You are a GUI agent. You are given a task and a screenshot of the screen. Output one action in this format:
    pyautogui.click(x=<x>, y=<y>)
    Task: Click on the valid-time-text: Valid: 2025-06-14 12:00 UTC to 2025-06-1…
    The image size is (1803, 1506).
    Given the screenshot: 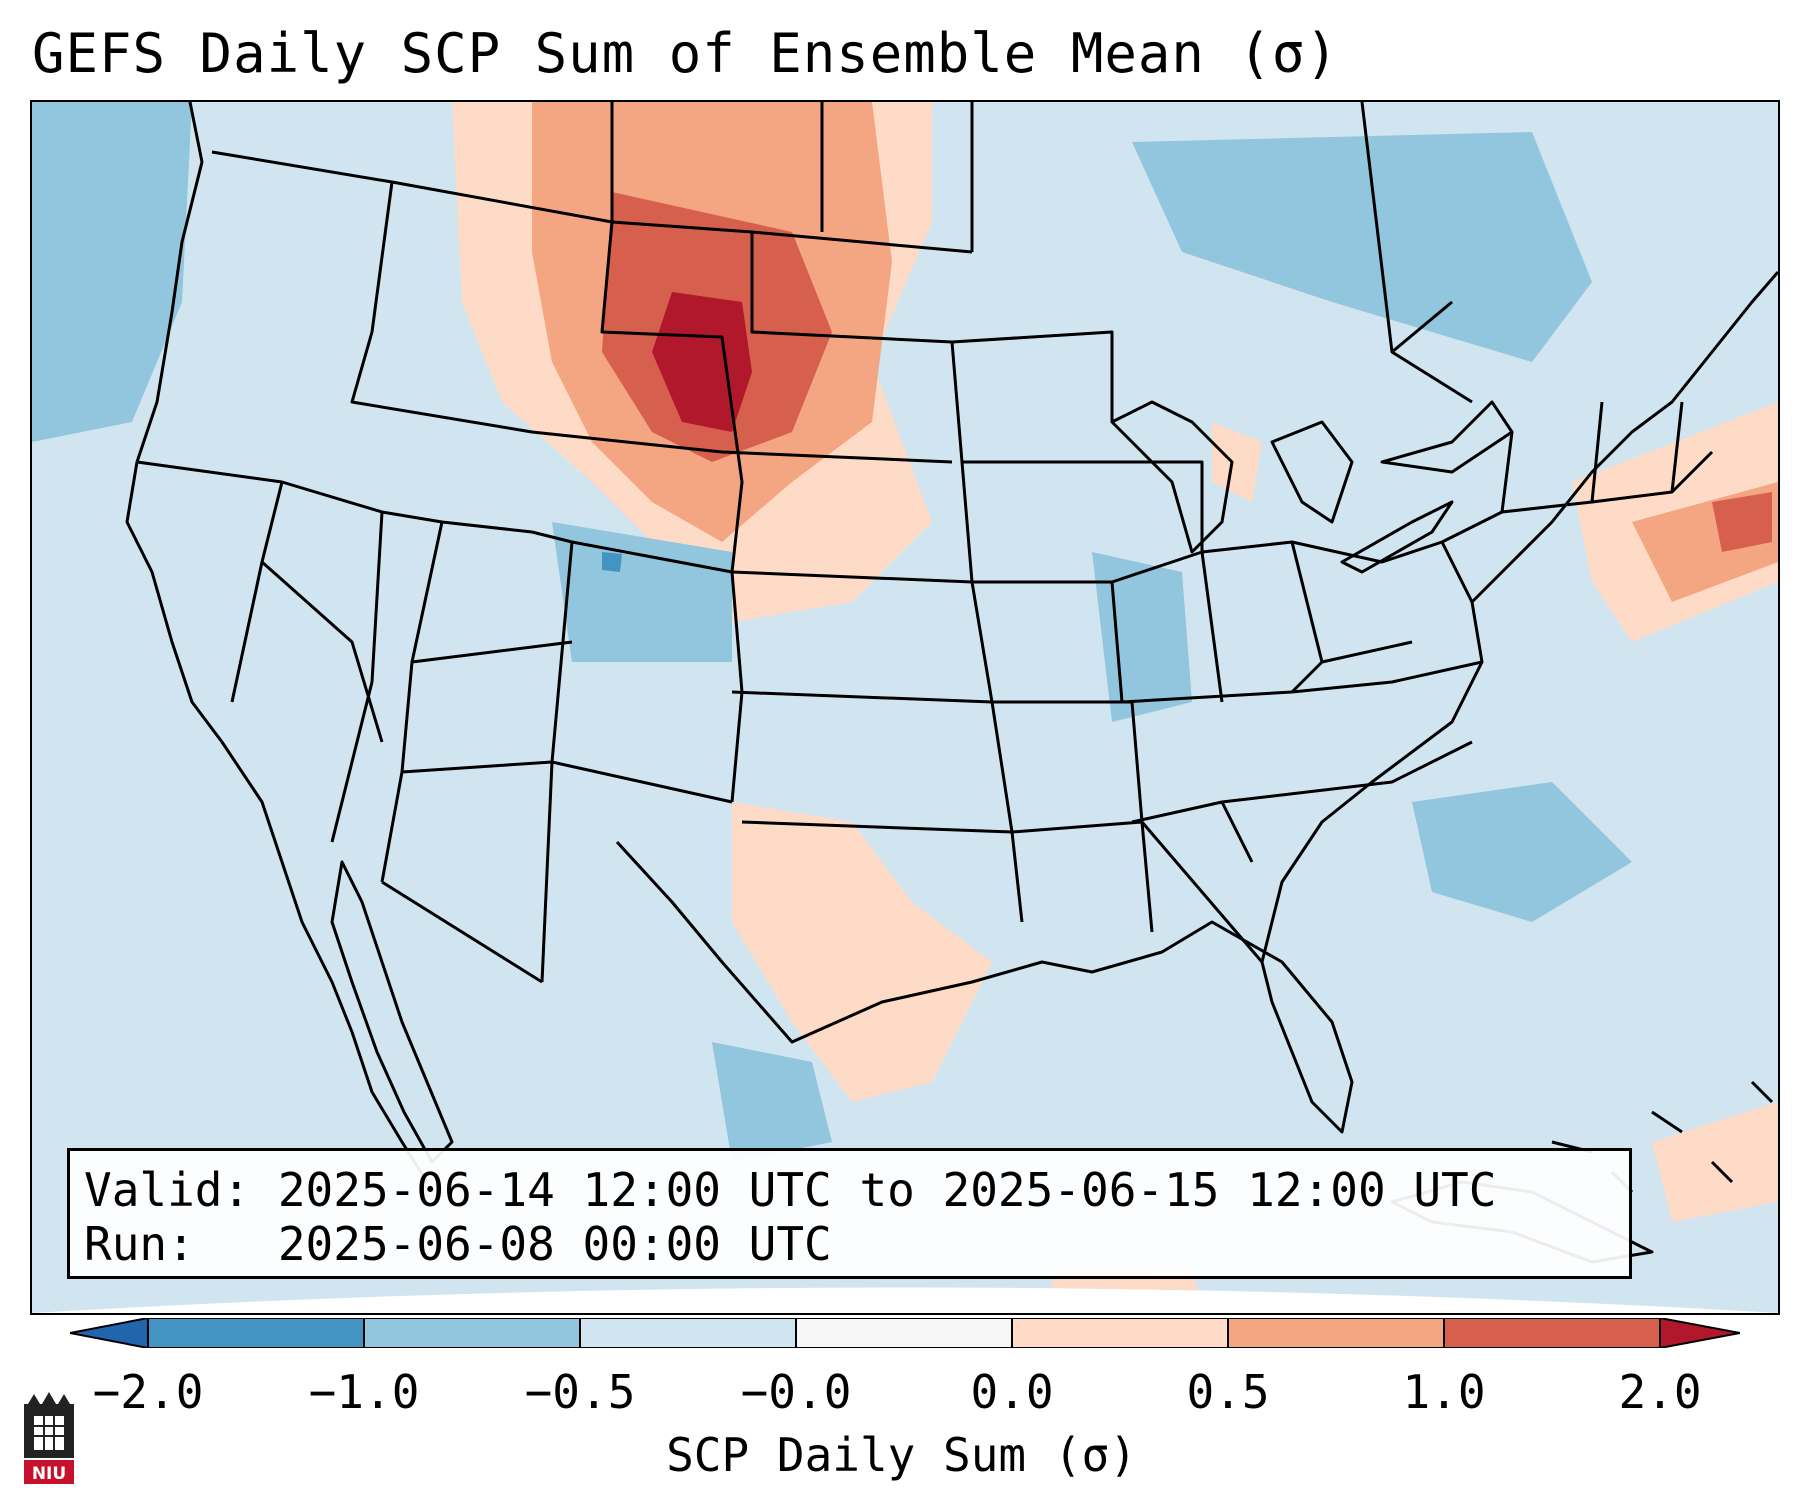 What is the action you would take?
    pyautogui.click(x=790, y=1190)
    